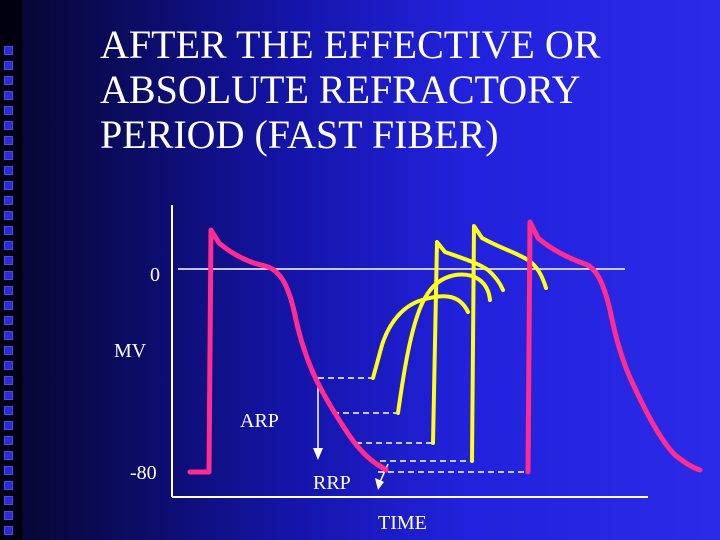 This screenshot has height=540, width=720. Describe the element at coordinates (130, 351) in the screenshot. I see `label-mv: MV` at that location.